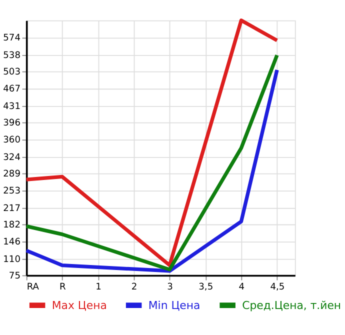  I want to click on x-tick-label: 4,5, so click(277, 287).